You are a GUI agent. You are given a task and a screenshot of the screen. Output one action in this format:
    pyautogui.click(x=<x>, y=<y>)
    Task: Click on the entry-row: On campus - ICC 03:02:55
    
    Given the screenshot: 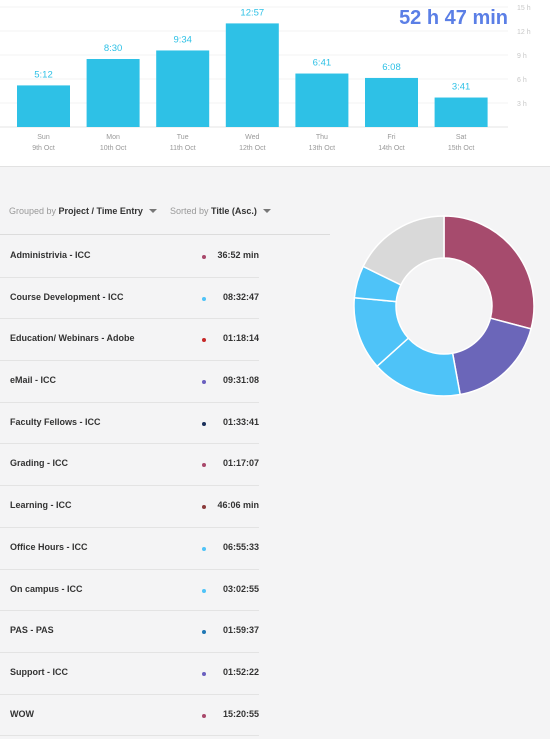 What is the action you would take?
    pyautogui.click(x=129, y=591)
    